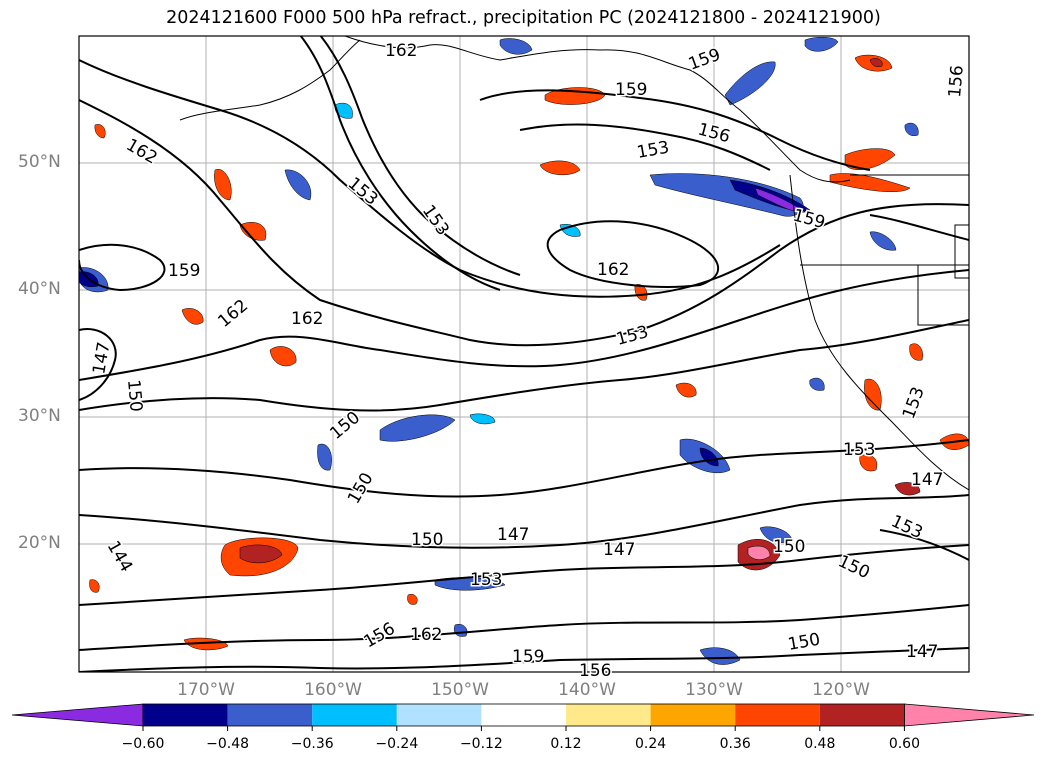 The width and height of the screenshot is (1047, 765). Describe the element at coordinates (714, 690) in the screenshot. I see `lon-label-130w: 130°W` at that location.